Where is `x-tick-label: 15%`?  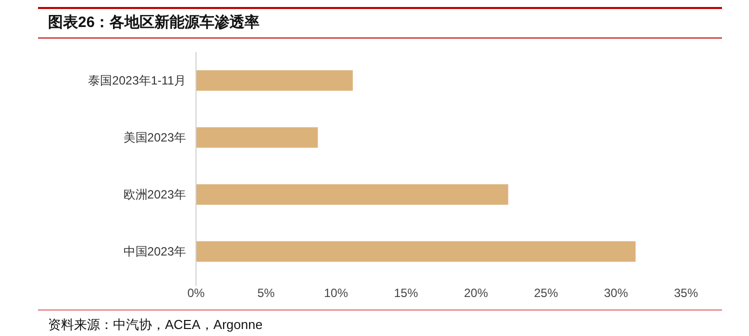 x-tick-label: 15% is located at coordinates (406, 293).